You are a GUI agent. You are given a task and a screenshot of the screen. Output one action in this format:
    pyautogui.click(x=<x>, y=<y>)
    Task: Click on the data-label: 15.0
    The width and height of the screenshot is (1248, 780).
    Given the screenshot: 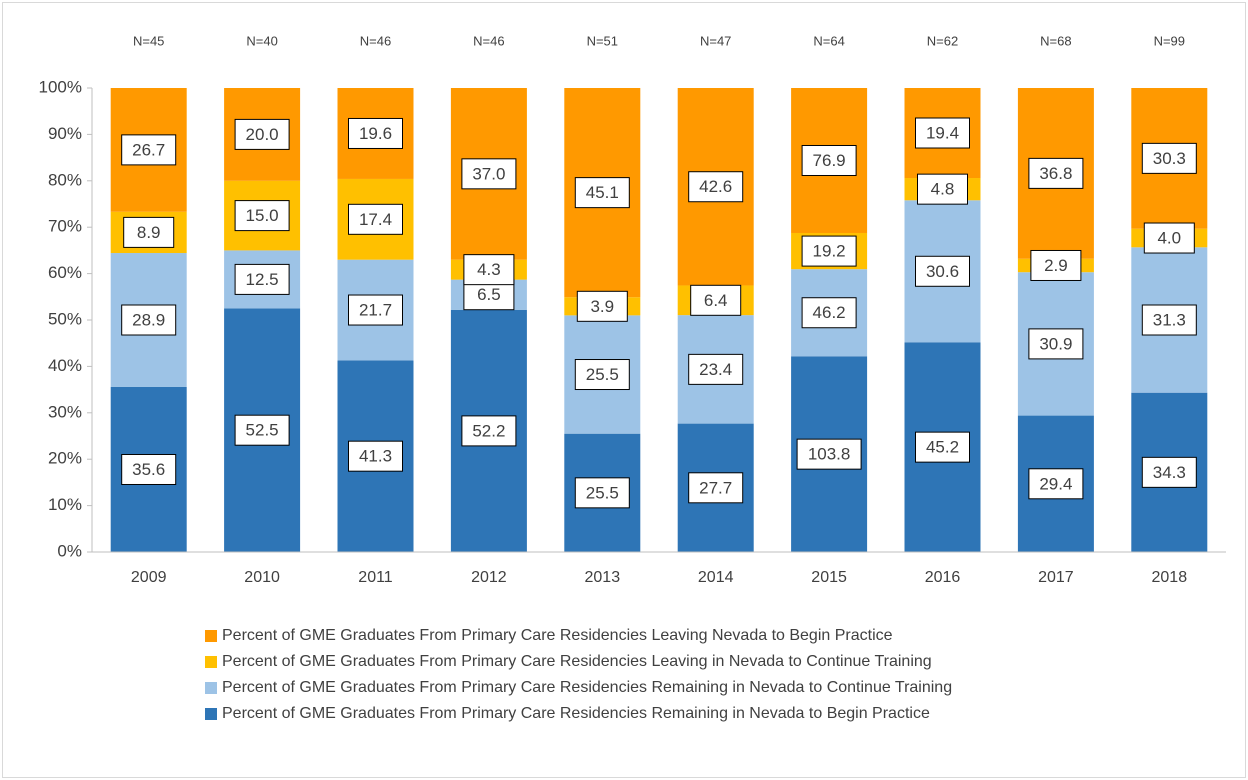 What is the action you would take?
    pyautogui.click(x=262, y=215)
    